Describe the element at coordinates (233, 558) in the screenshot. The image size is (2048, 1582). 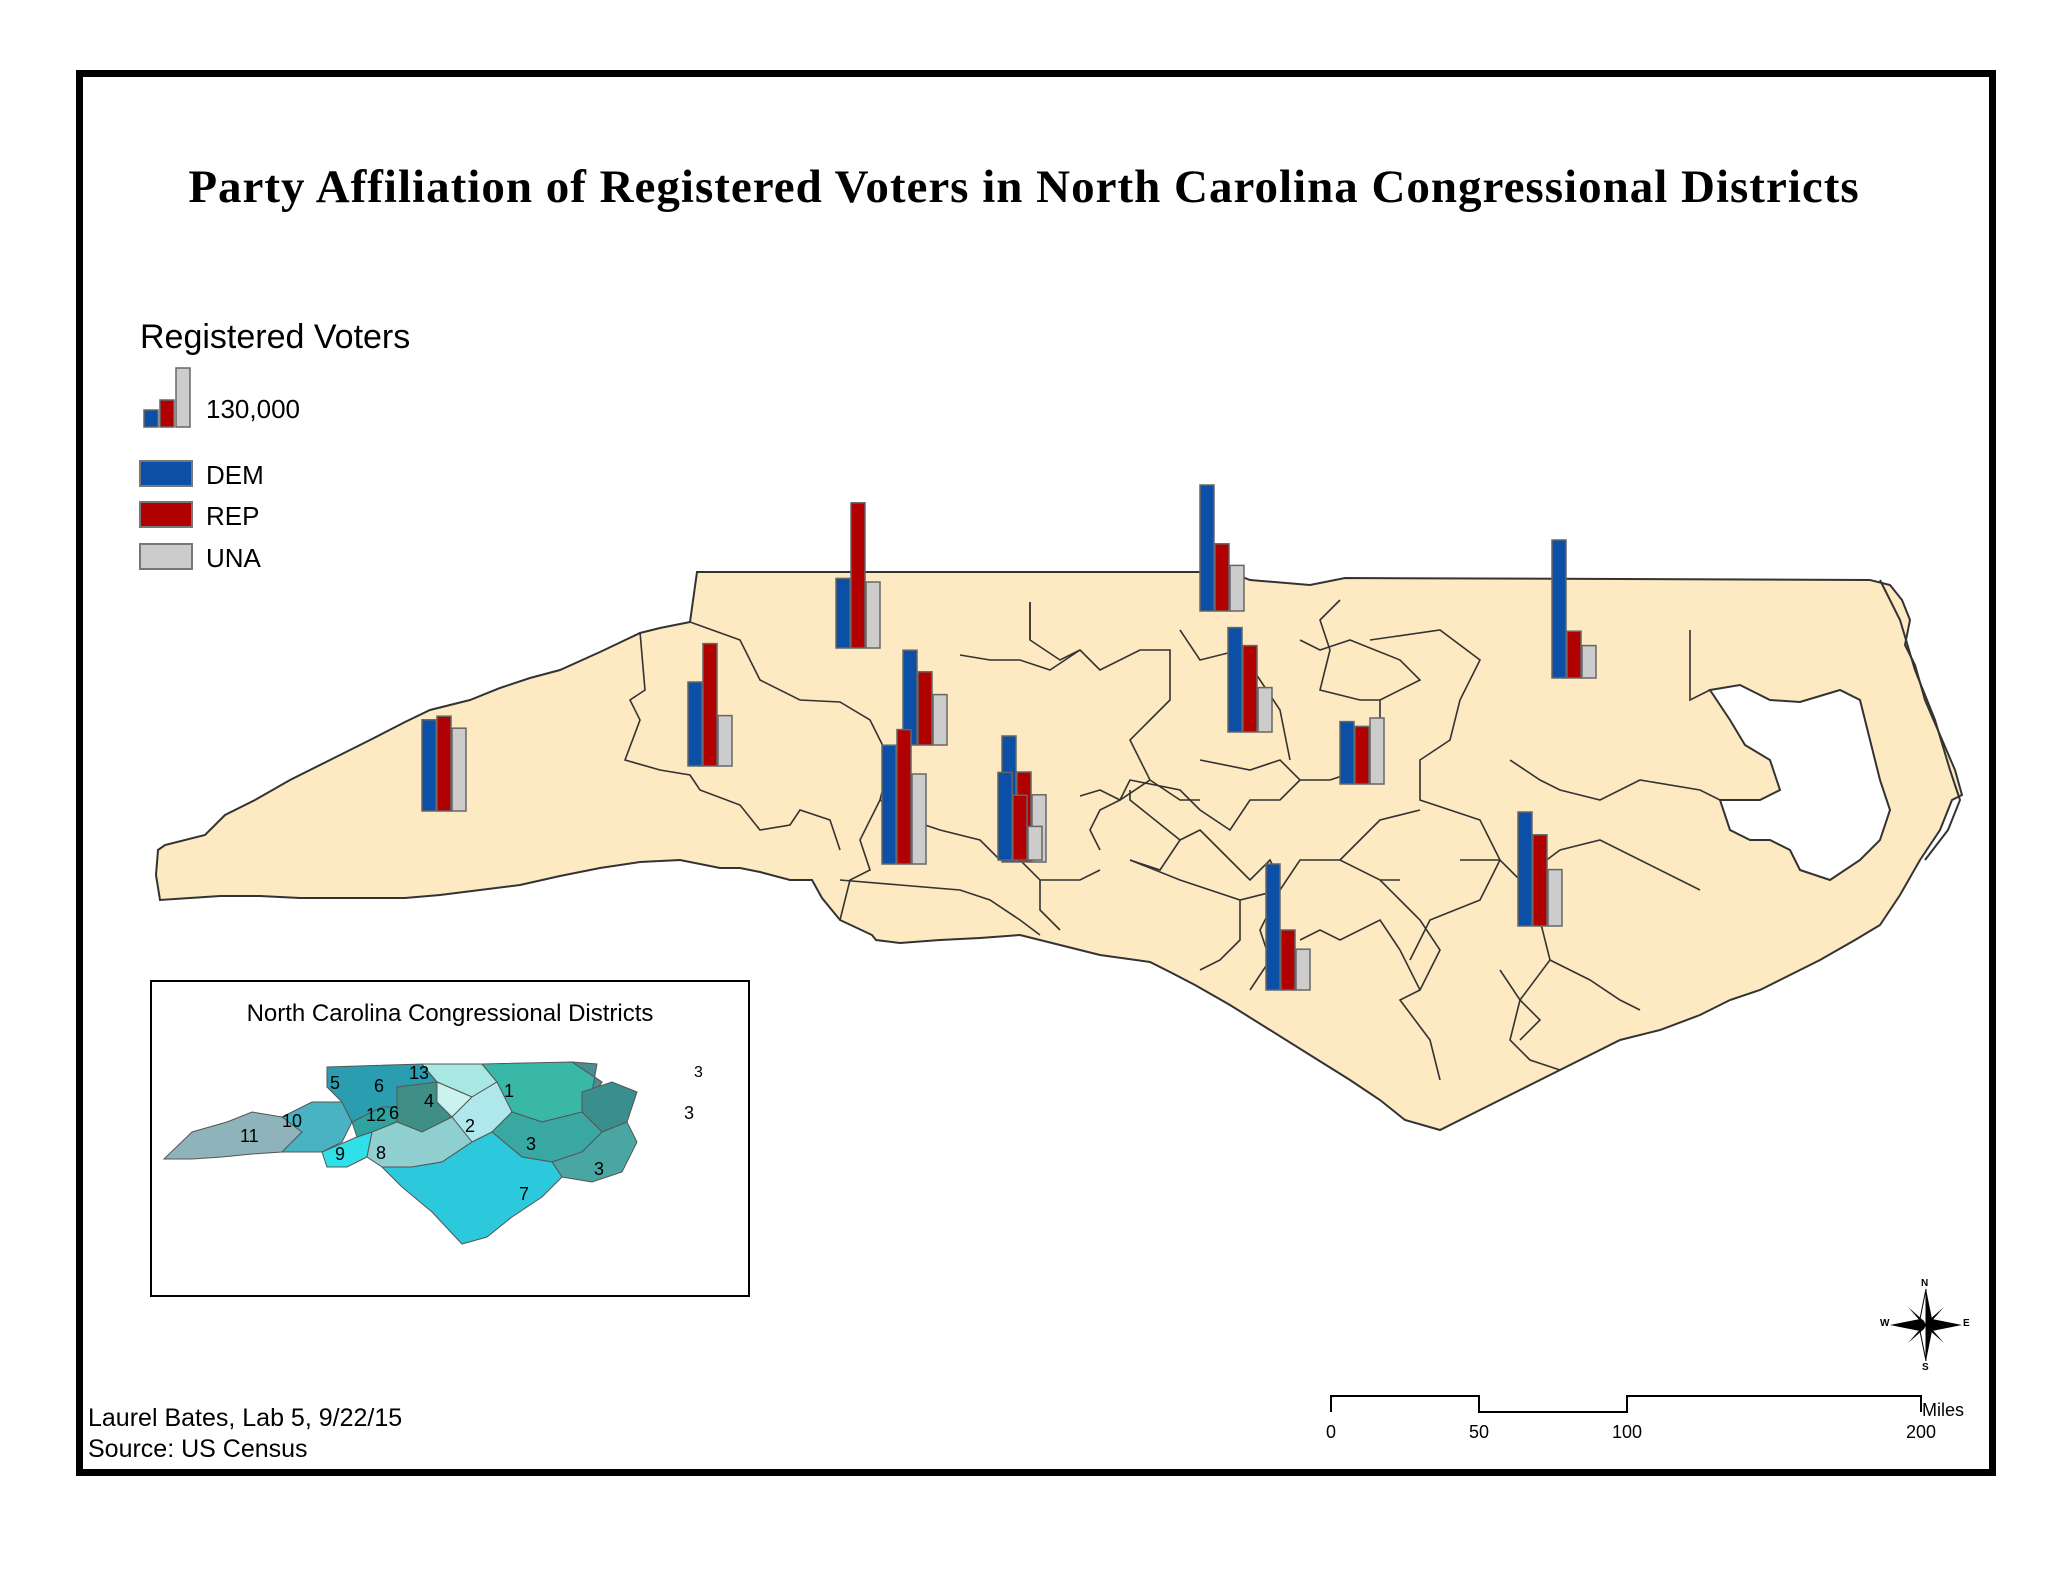
I see `legend-label-una: UNA` at that location.